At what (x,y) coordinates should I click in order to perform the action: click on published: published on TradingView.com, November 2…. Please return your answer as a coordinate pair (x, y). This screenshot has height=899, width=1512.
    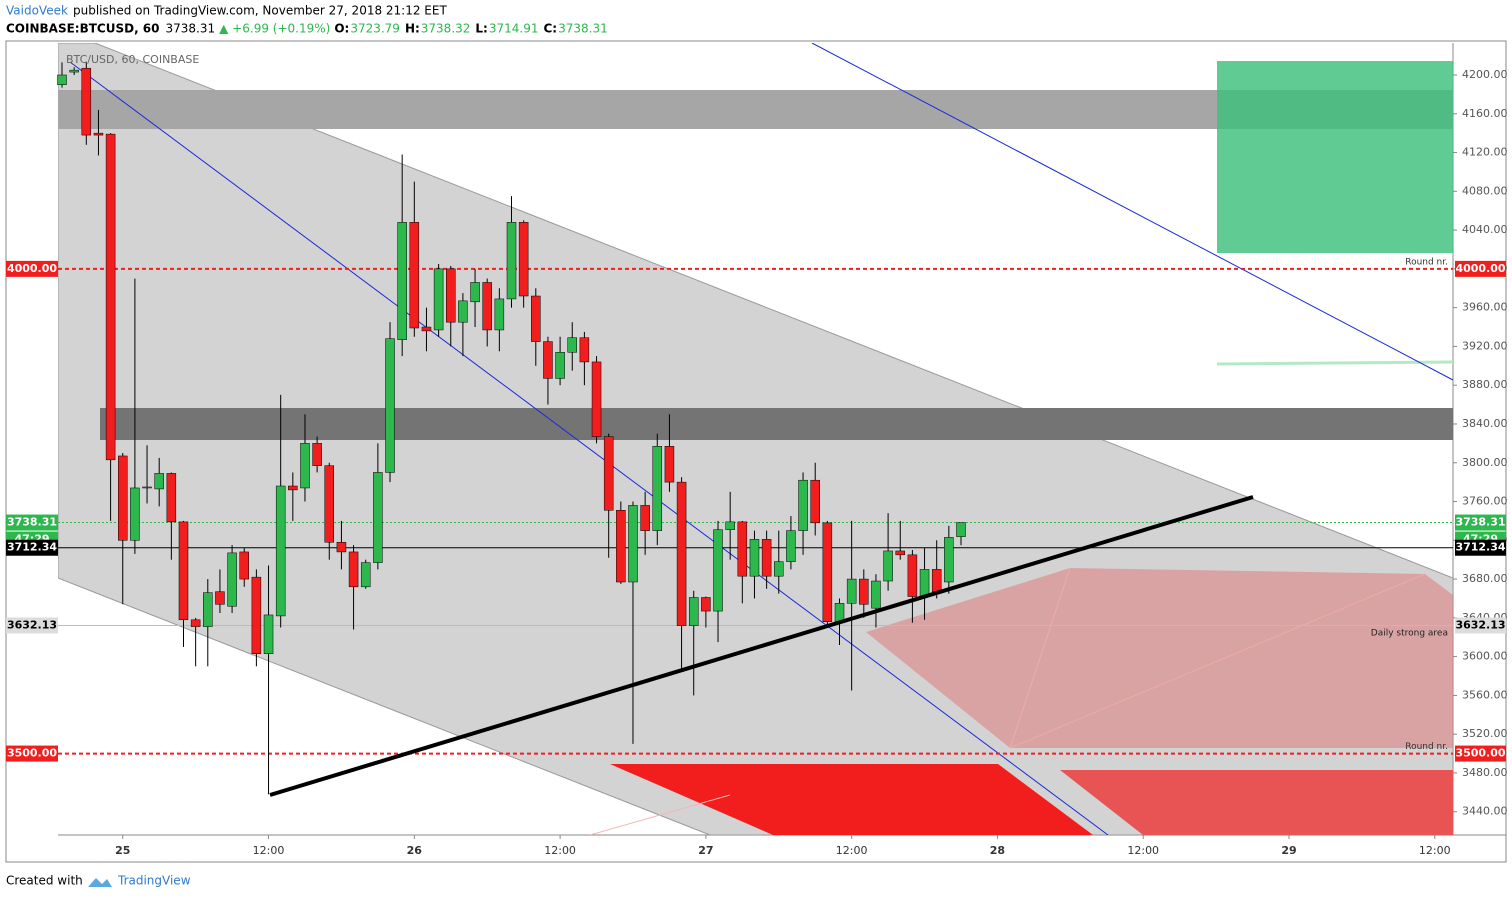
    Looking at the image, I should click on (260, 11).